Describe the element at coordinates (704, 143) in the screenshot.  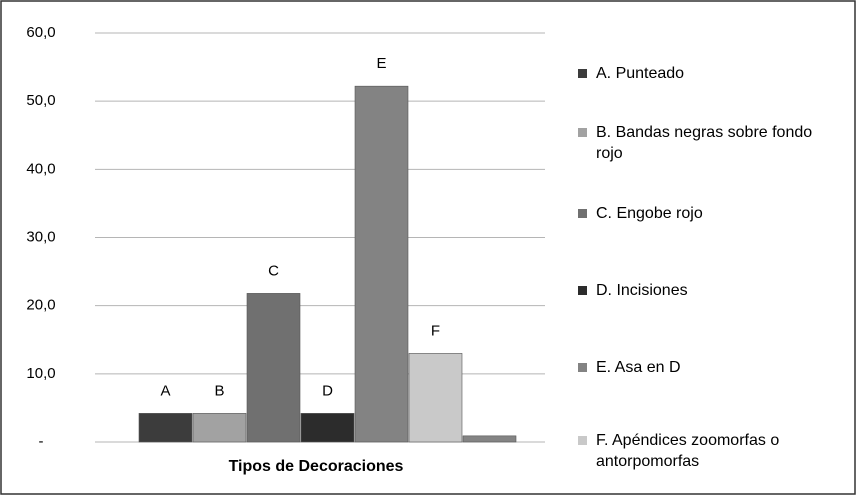
I see `legend-label: B. Bandas negras sobre fondo rojo` at that location.